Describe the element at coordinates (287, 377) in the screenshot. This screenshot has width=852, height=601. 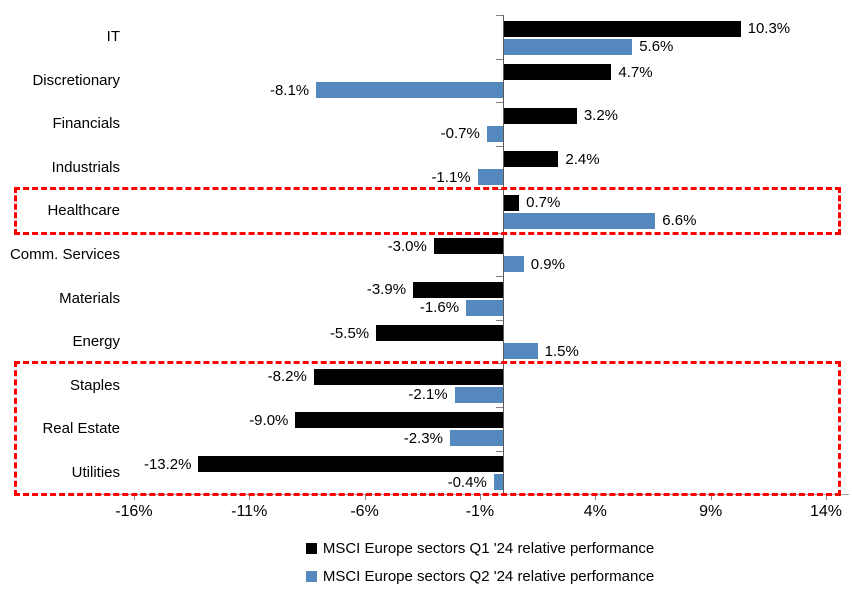
I see `value-label: -8.2%` at that location.